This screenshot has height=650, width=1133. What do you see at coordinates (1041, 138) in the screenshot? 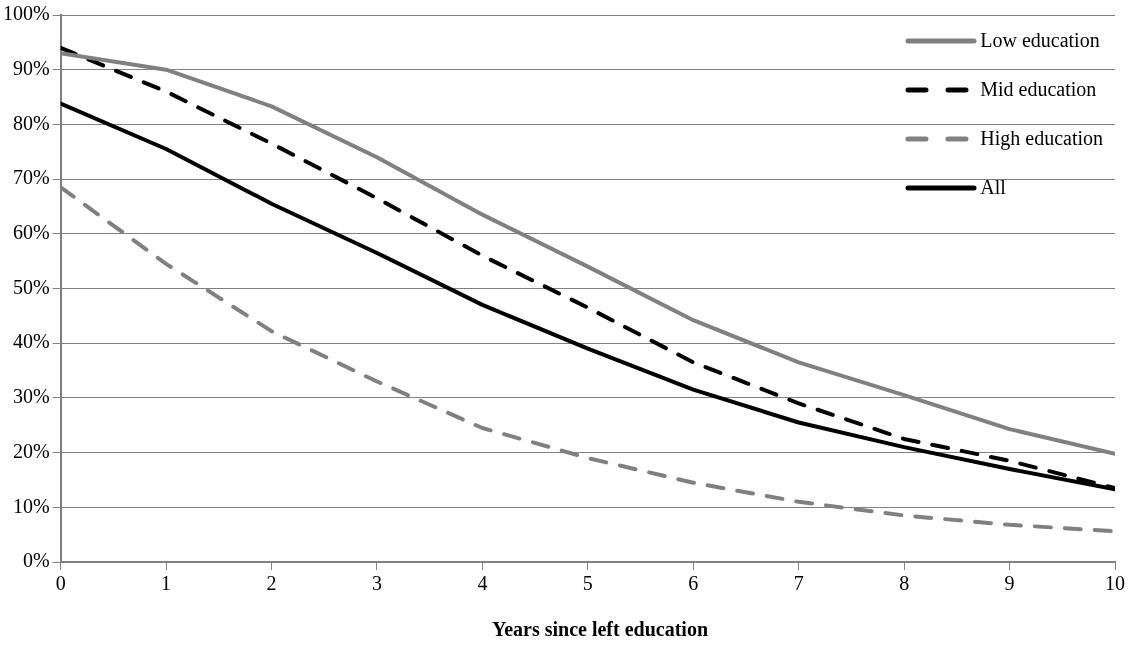
I see `legend-label: High education` at bounding box center [1041, 138].